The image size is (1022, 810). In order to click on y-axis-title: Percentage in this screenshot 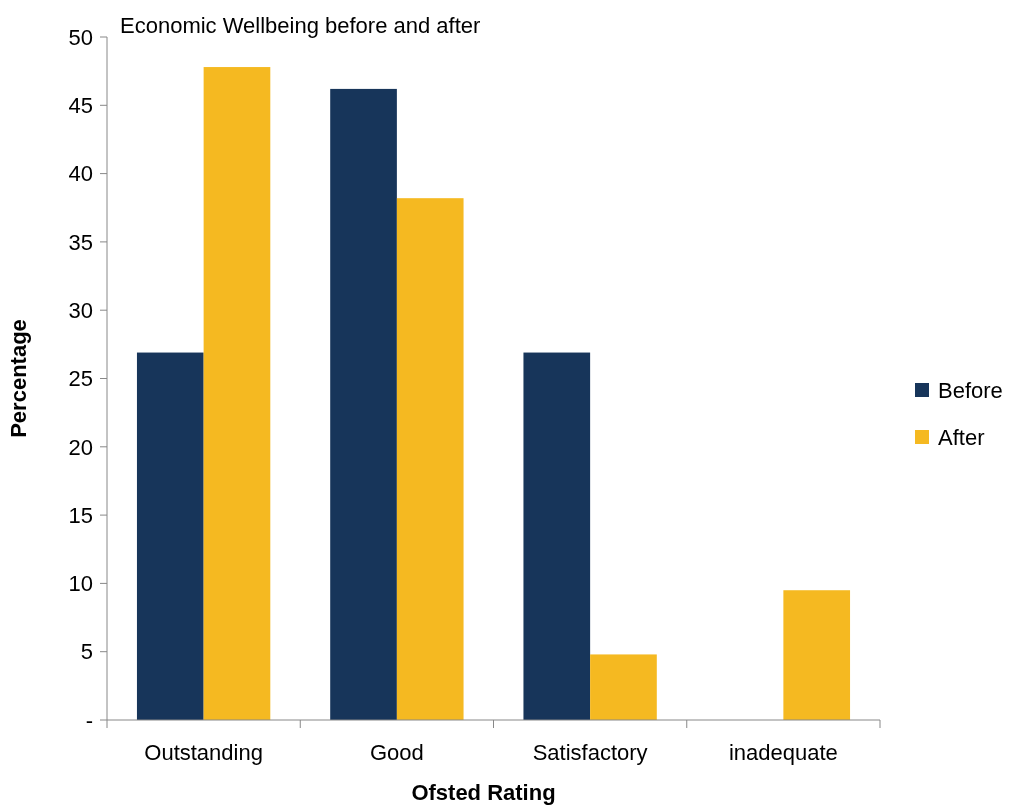, I will do `click(18, 378)`.